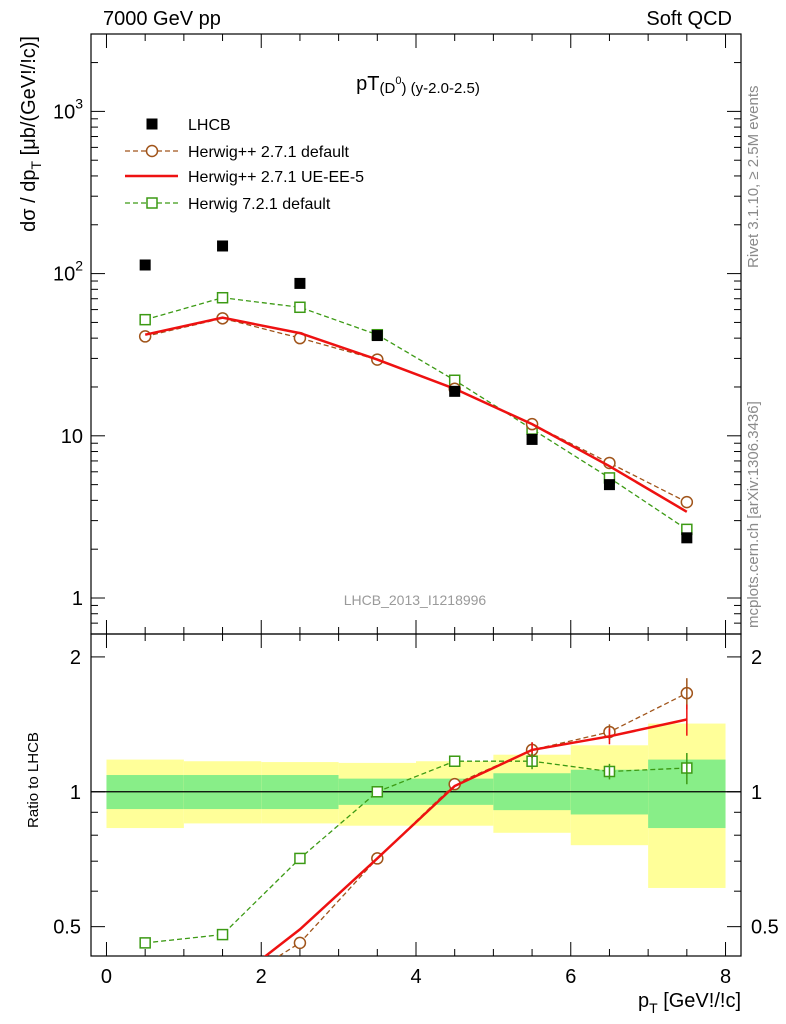 Image resolution: width=786 pixels, height=1024 pixels. Describe the element at coordinates (415, 600) in the screenshot. I see `analysis-watermark: LHCB_2013_I1218996` at that location.